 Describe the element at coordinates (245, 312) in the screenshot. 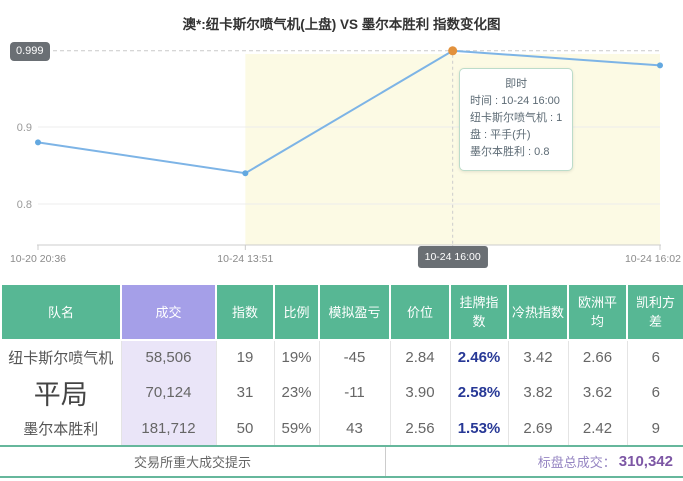

I see `column-header: 指数` at that location.